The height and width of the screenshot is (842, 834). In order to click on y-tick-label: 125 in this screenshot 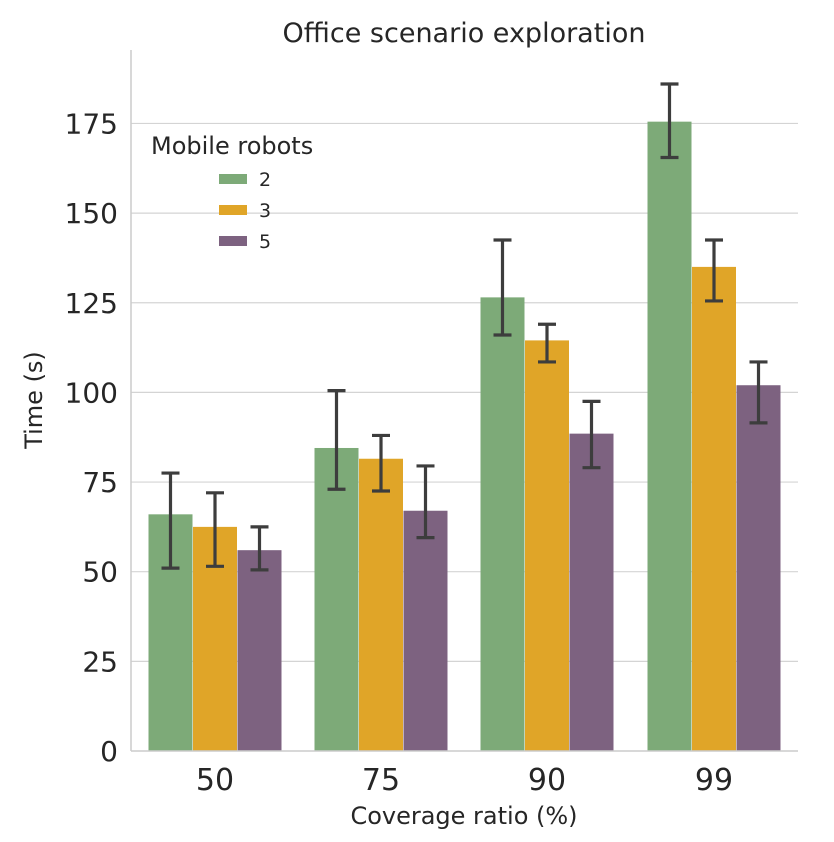, I will do `click(91, 303)`.